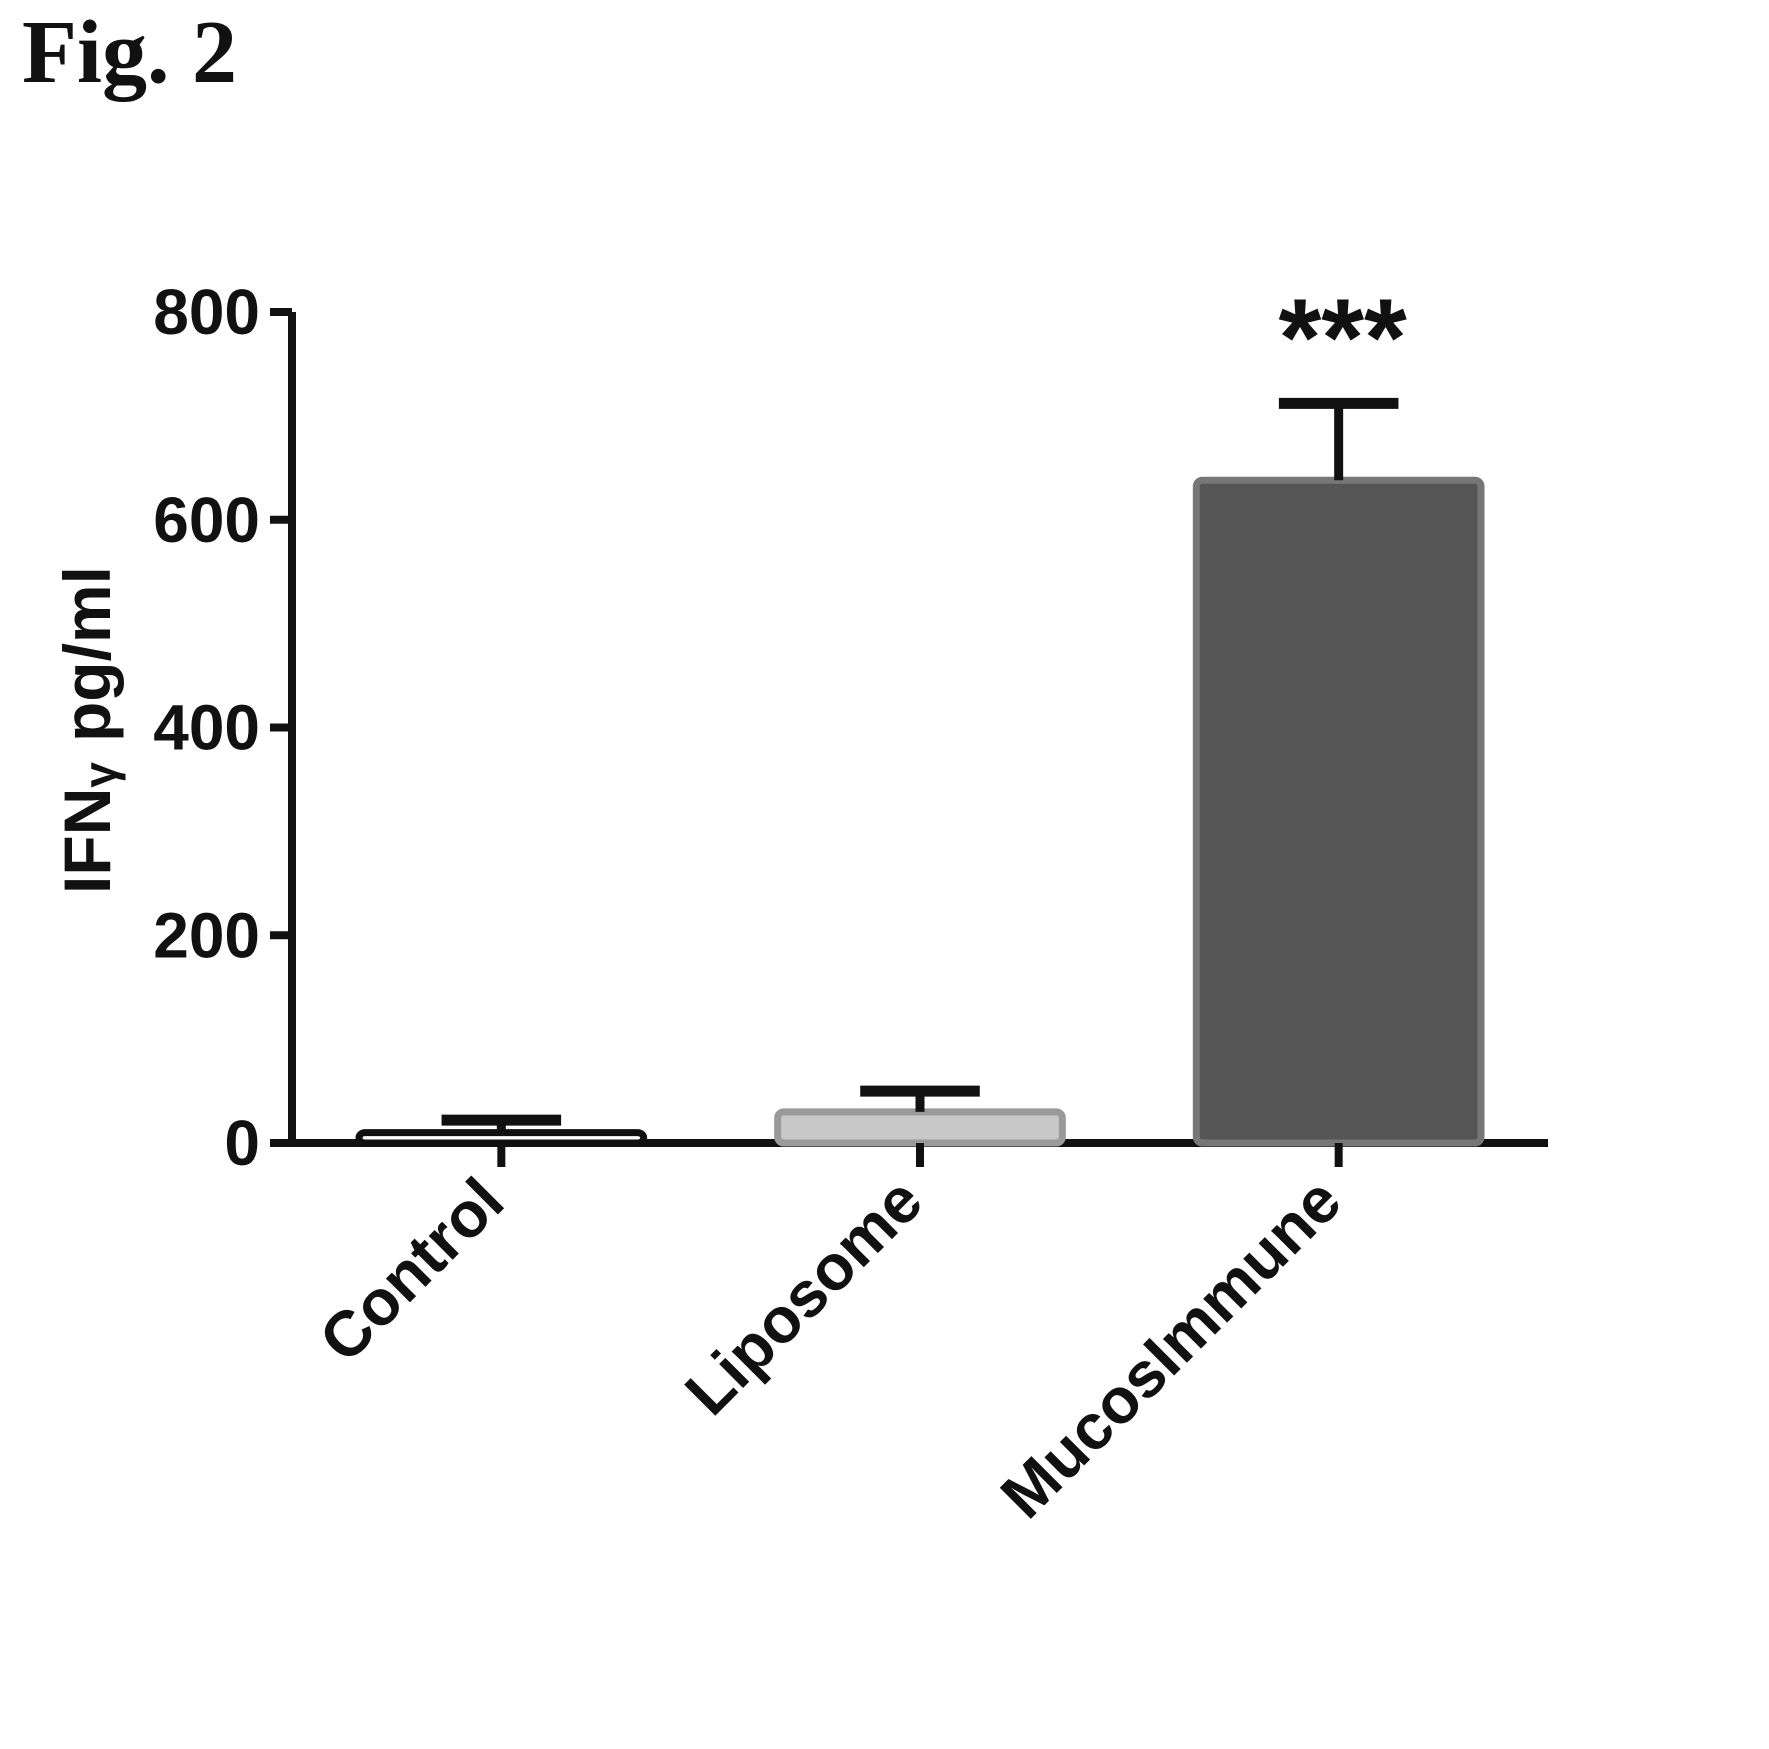  I want to click on y-tick-label-2: 400, so click(206, 728).